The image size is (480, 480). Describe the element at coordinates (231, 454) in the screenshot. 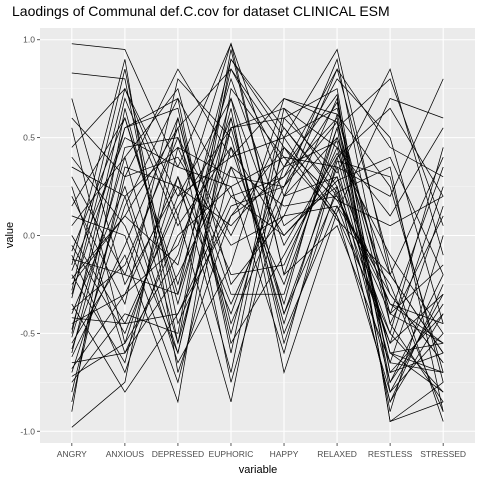

I see `x-tick-label: EUPHORIC` at that location.